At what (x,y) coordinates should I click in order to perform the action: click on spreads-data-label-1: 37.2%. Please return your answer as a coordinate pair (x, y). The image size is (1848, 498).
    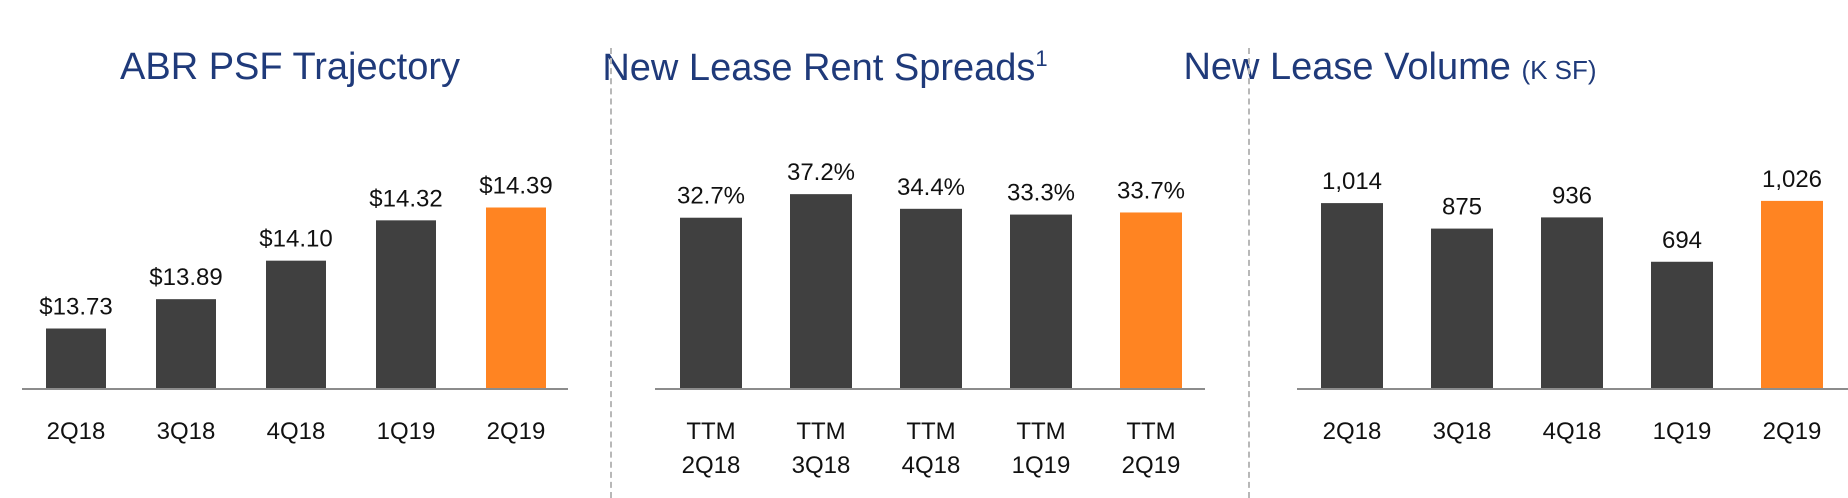
    Looking at the image, I should click on (821, 172).